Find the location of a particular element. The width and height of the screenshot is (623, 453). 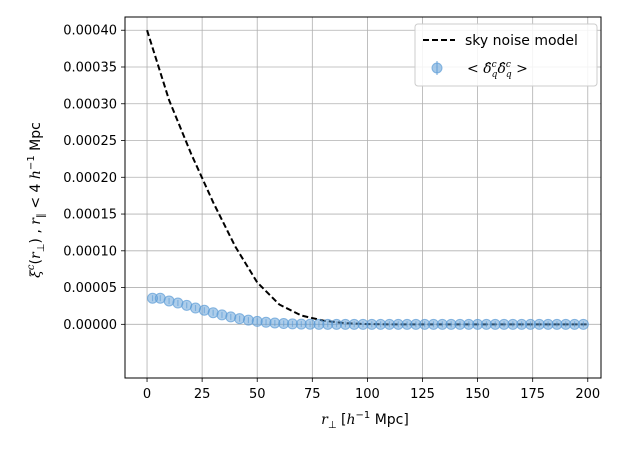

y-tick-label: 0.00015 is located at coordinates (90, 215).